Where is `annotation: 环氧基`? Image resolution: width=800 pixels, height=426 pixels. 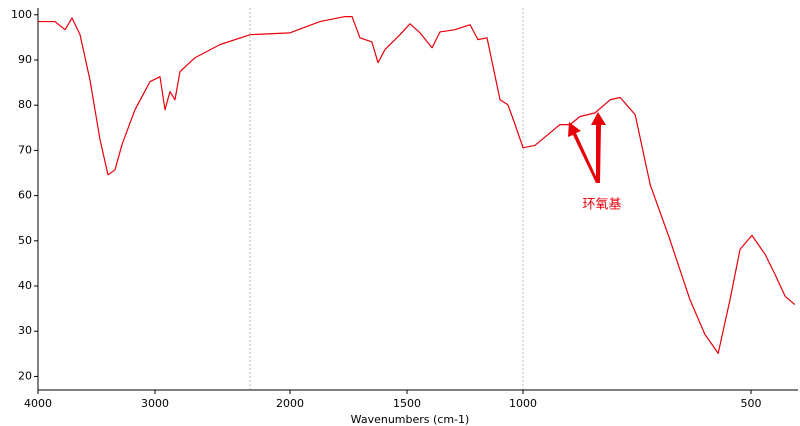
annotation: 环氧基 is located at coordinates (601, 205).